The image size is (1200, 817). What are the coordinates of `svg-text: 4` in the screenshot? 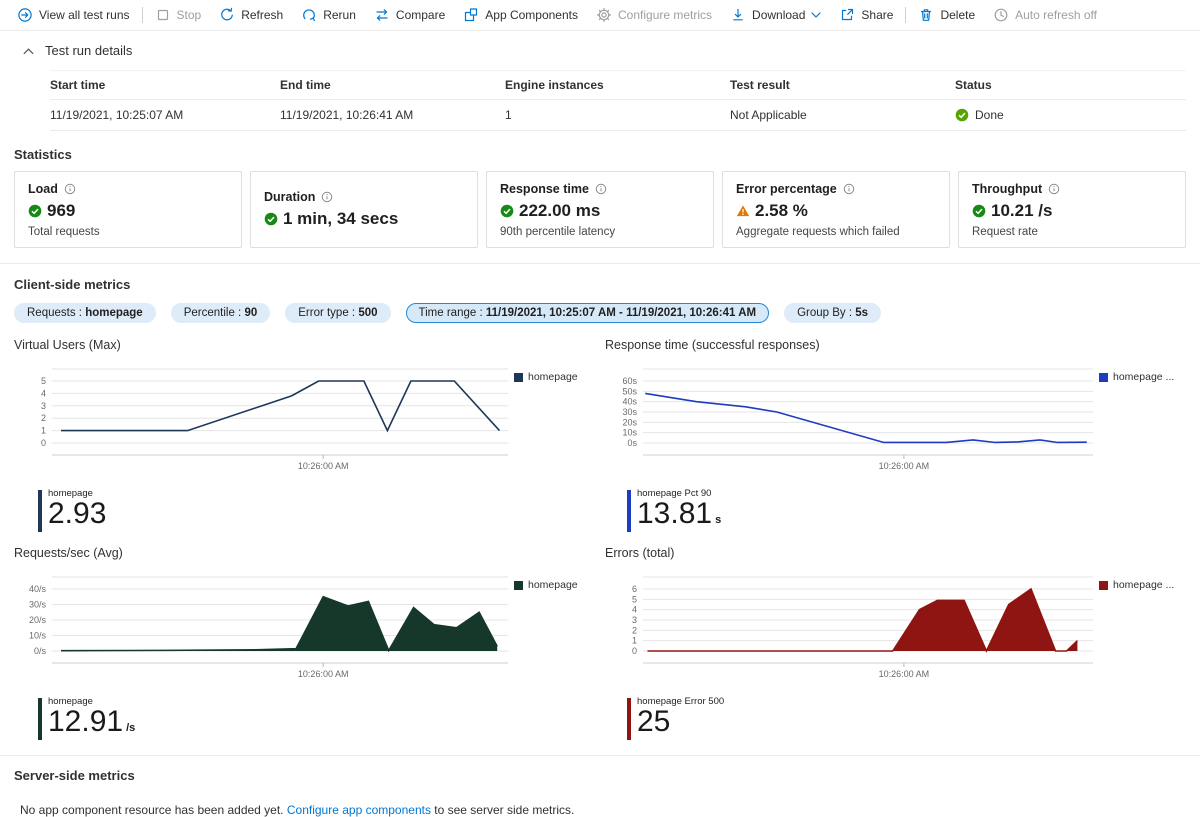 It's located at (634, 610).